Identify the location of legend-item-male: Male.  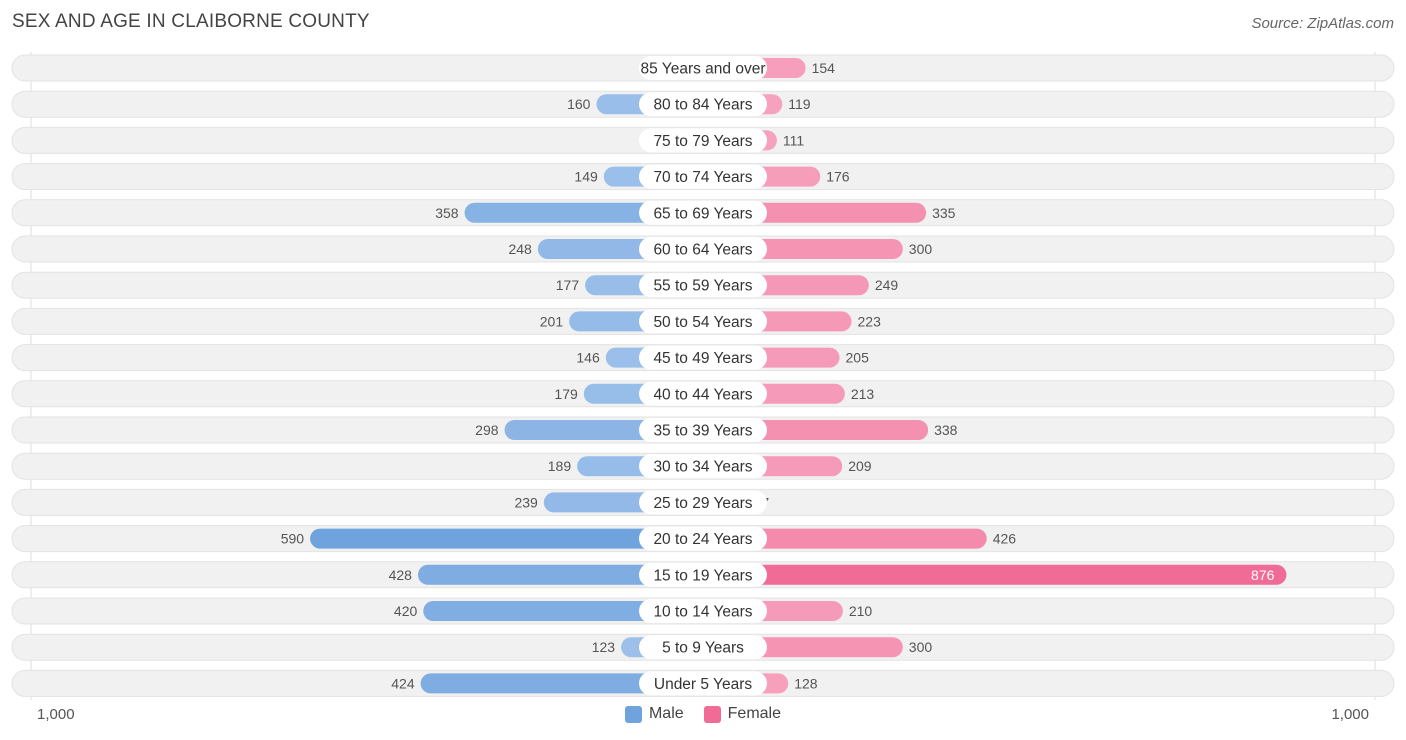
(654, 714).